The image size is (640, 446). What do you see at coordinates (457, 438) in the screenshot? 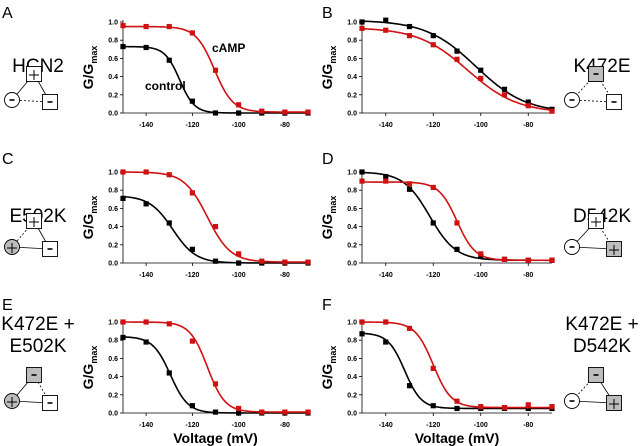
I see `x-axis-label: Voltage (mV)` at bounding box center [457, 438].